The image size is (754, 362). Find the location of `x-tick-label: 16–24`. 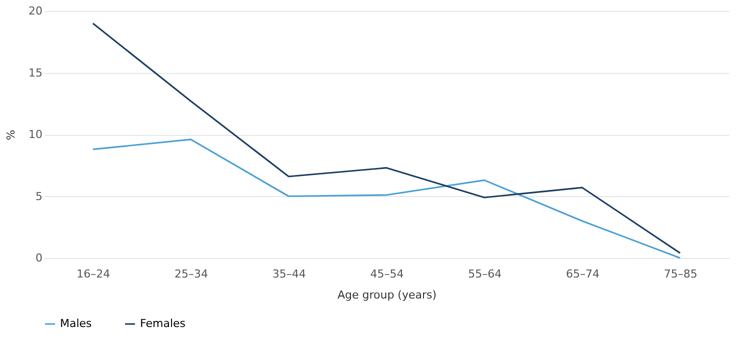

x-tick-label: 16–24 is located at coordinates (93, 274).